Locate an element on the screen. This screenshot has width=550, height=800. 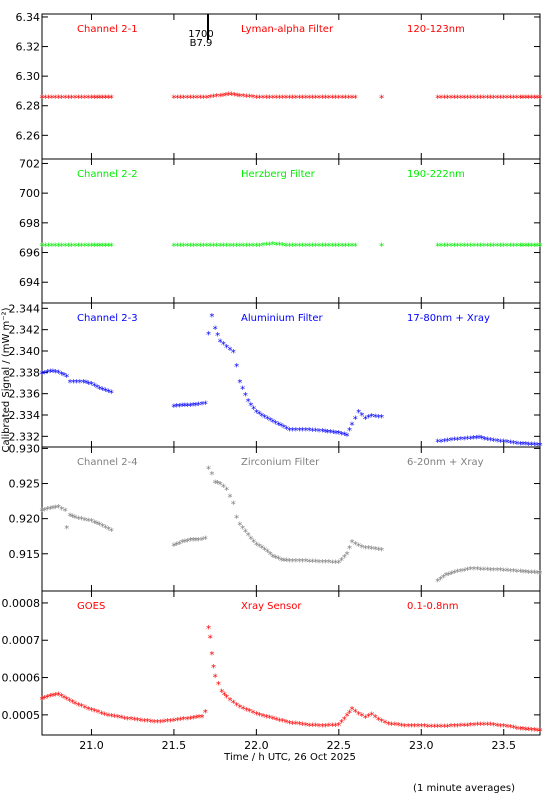
y-tick-label: 6.26 is located at coordinates (28, 135).